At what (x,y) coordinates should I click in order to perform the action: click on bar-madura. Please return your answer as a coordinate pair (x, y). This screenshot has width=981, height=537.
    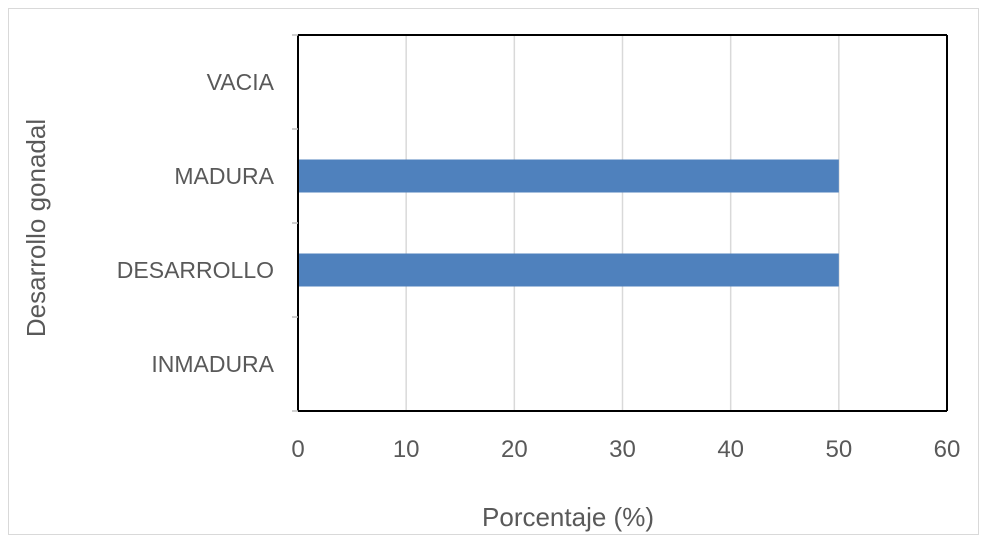
    Looking at the image, I should click on (568, 176).